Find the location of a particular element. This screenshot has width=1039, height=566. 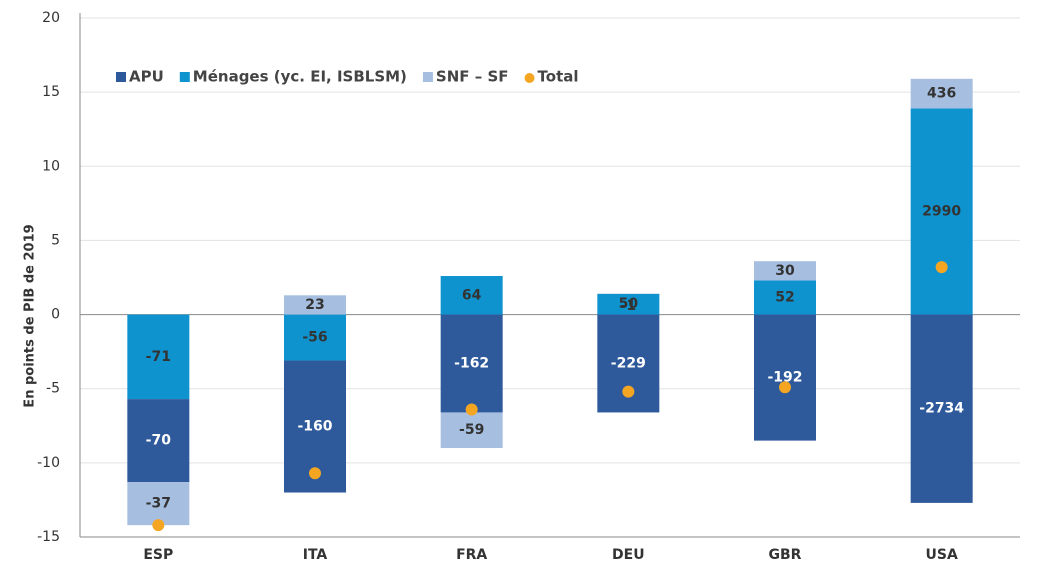

legend: APU Ménages (yc. EI, ISBLSM) SNF – SF Total is located at coordinates (351, 77).